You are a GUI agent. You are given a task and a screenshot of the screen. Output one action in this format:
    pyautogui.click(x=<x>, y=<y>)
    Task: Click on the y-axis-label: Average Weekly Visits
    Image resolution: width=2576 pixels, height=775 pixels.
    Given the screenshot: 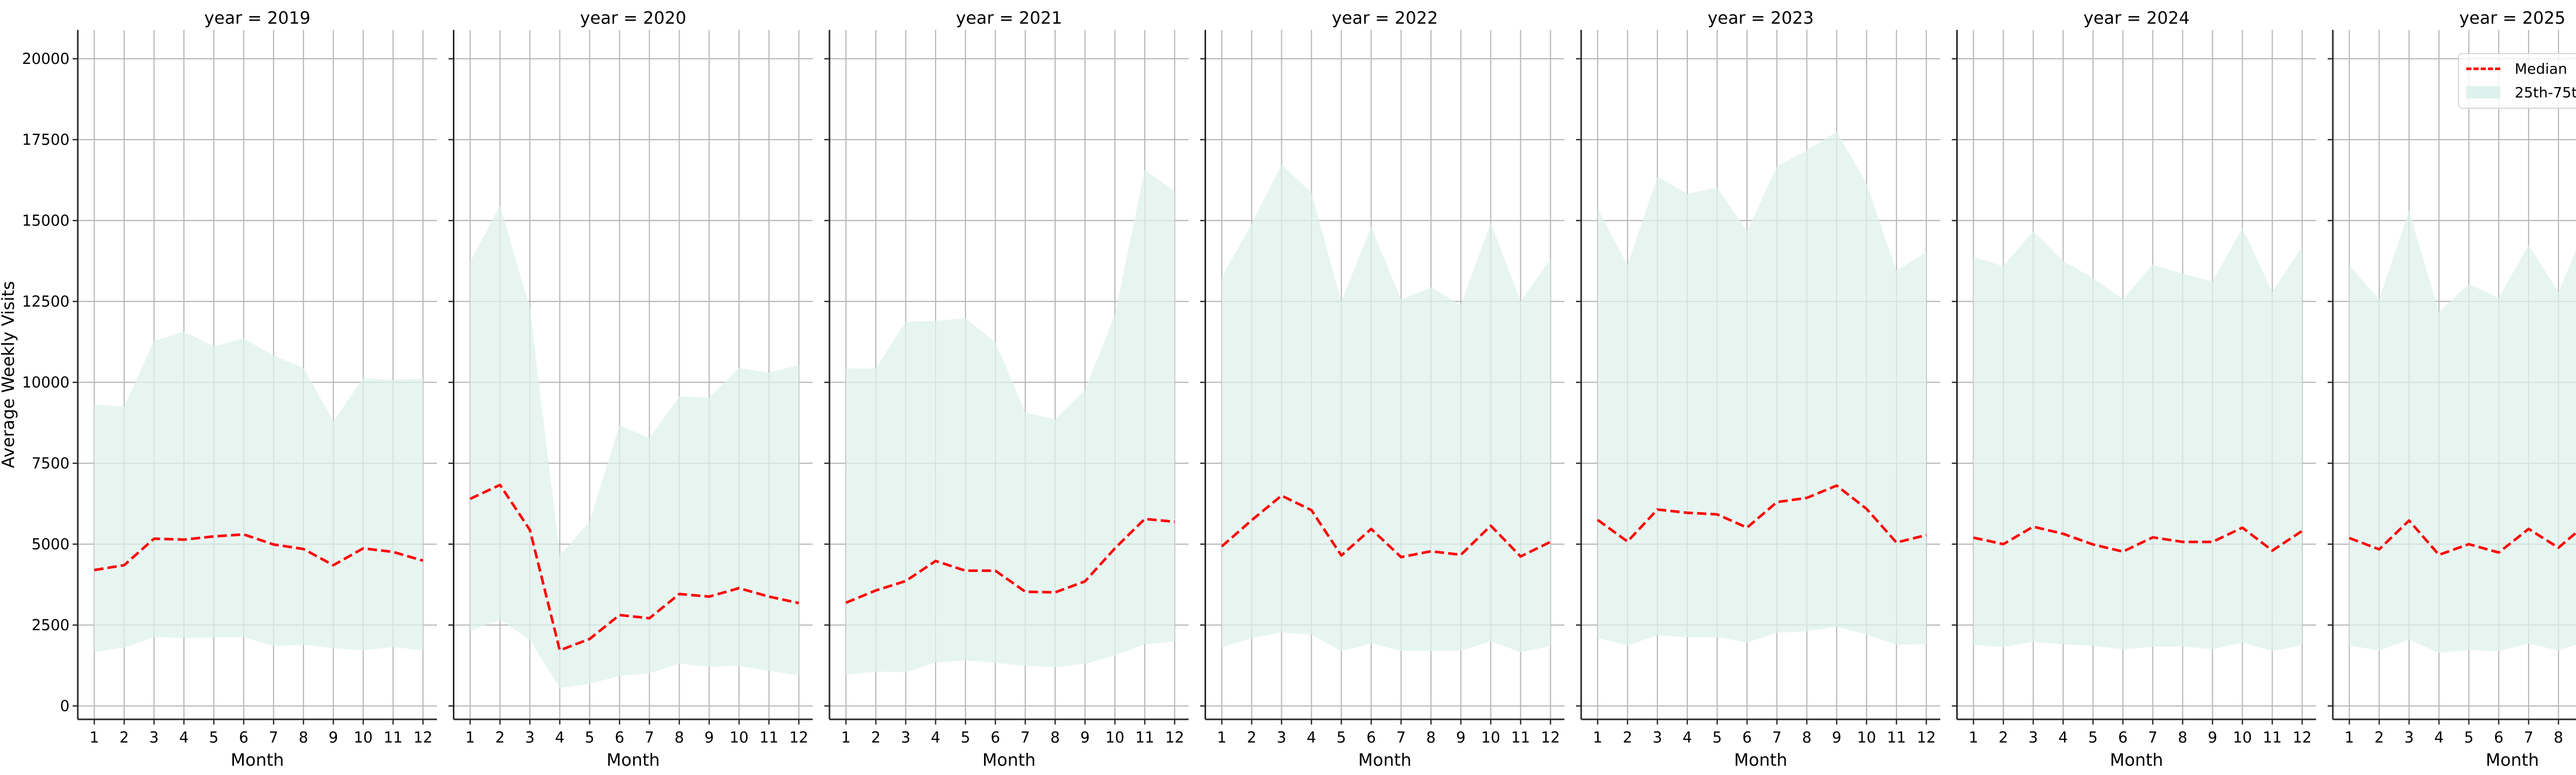 What is the action you would take?
    pyautogui.click(x=9, y=374)
    